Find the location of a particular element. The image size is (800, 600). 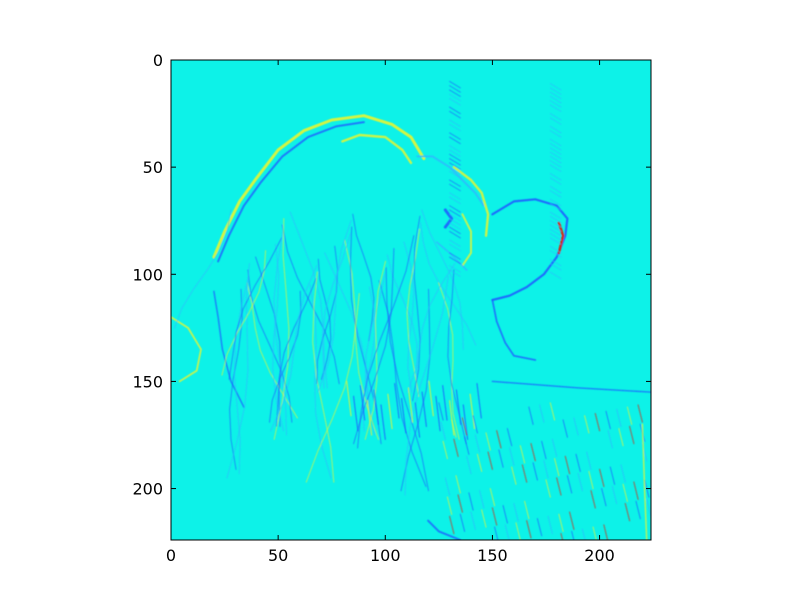

head-outline-dark is located at coordinates (291, 192).